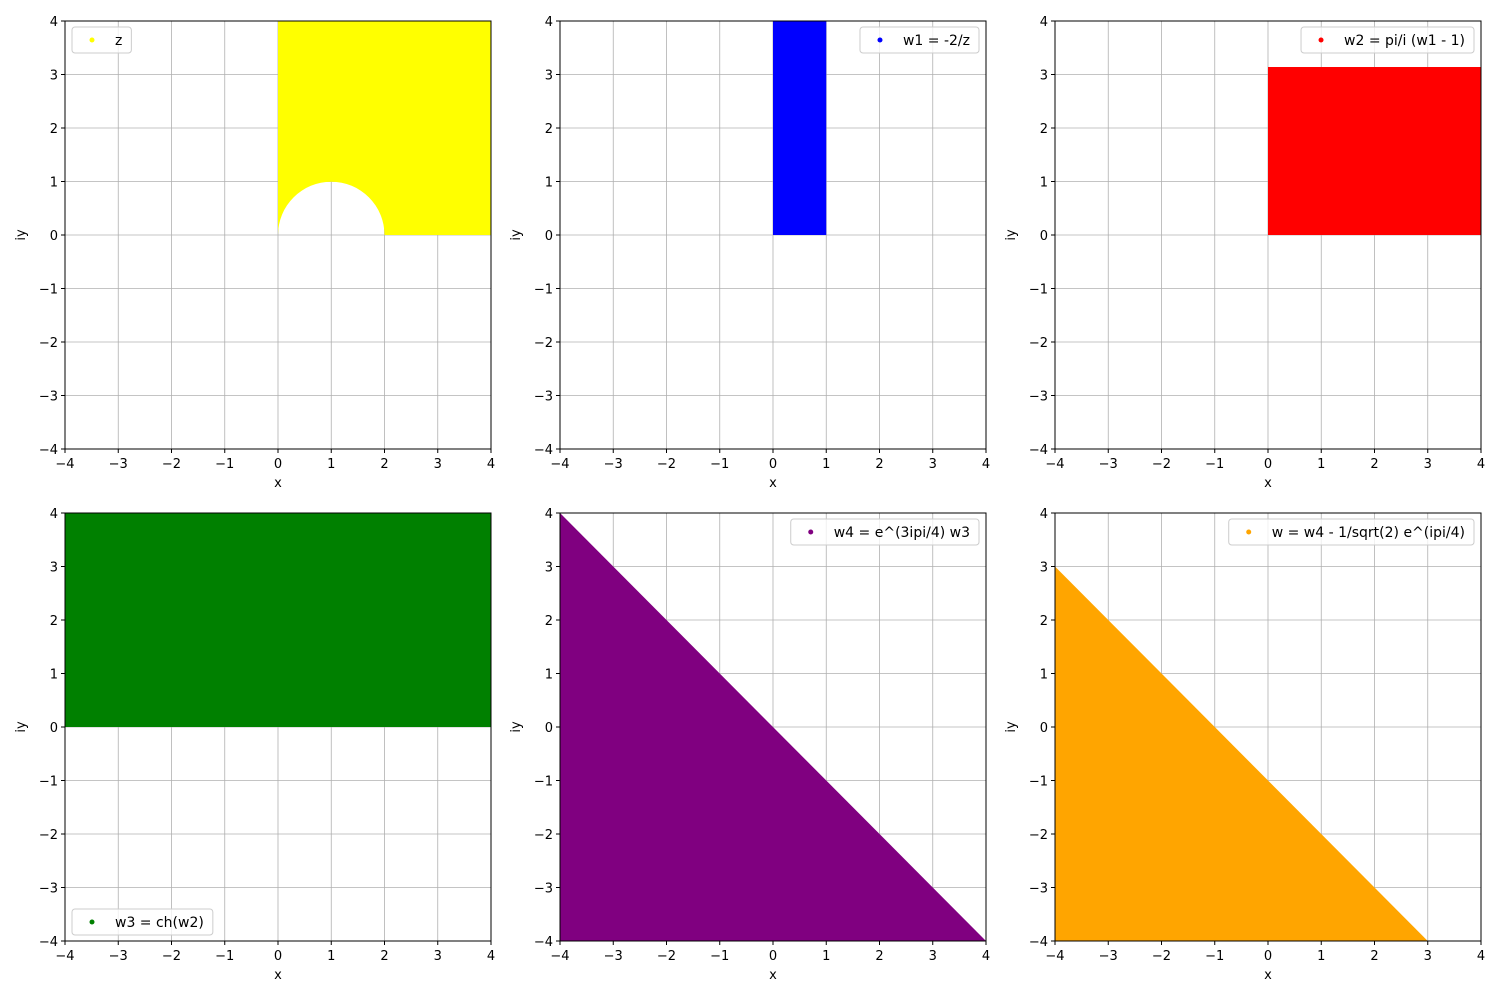 The height and width of the screenshot is (1000, 1500). Describe the element at coordinates (331, 956) in the screenshot. I see `x-tick-label: 1` at that location.